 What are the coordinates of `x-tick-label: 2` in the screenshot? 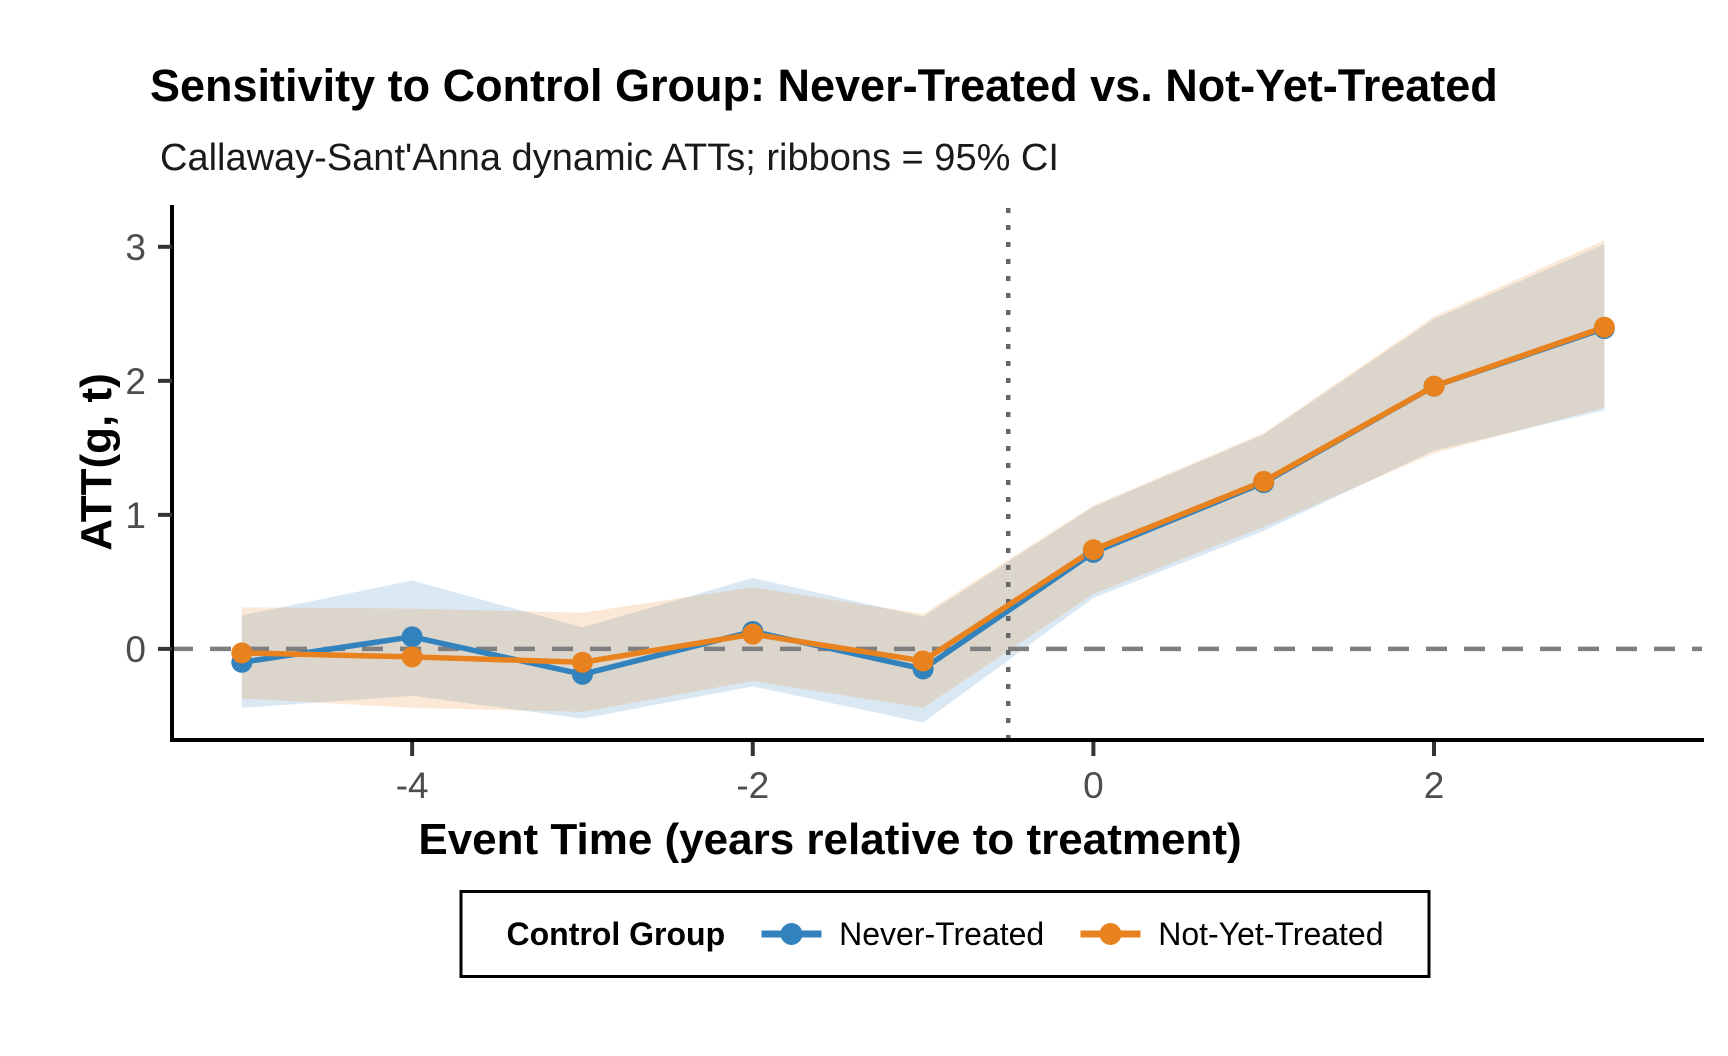 It's located at (1434, 785).